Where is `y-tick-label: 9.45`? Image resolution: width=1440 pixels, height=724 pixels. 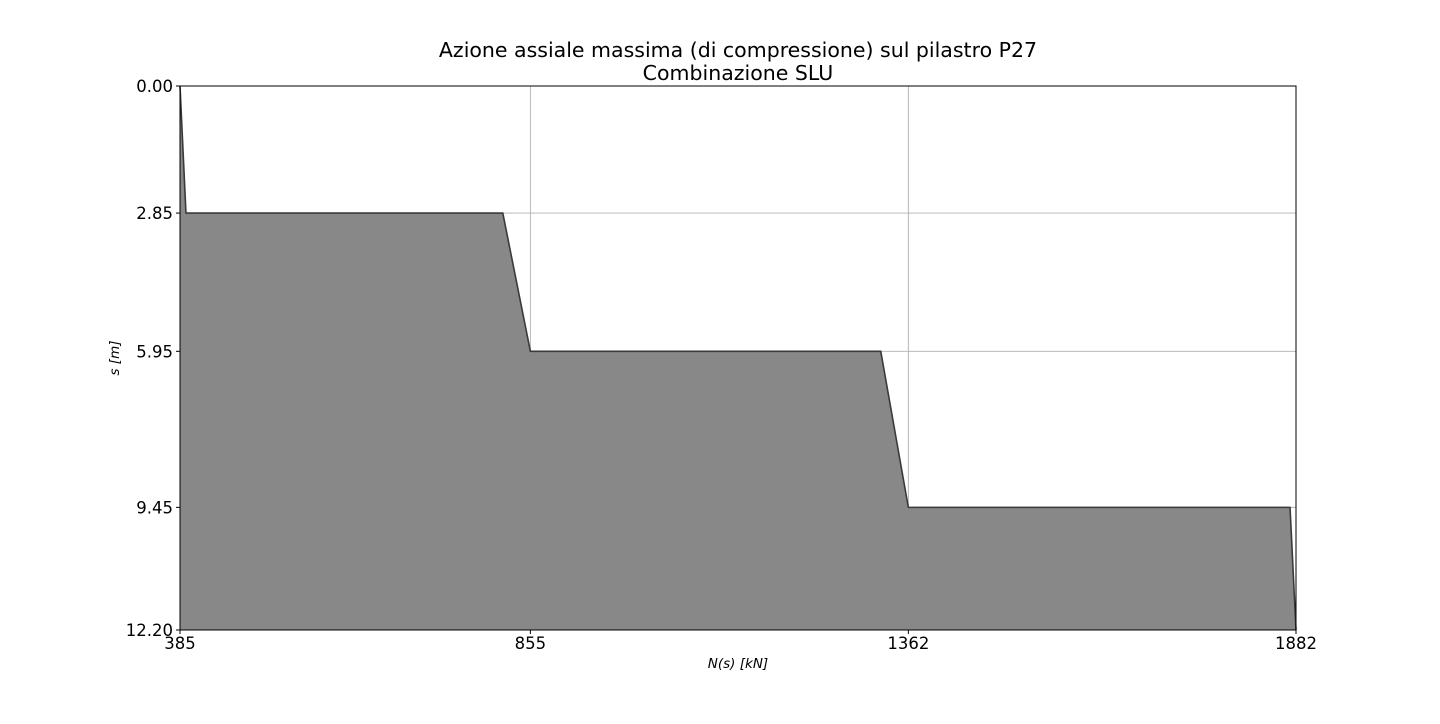
y-tick-label: 9.45 is located at coordinates (154, 507).